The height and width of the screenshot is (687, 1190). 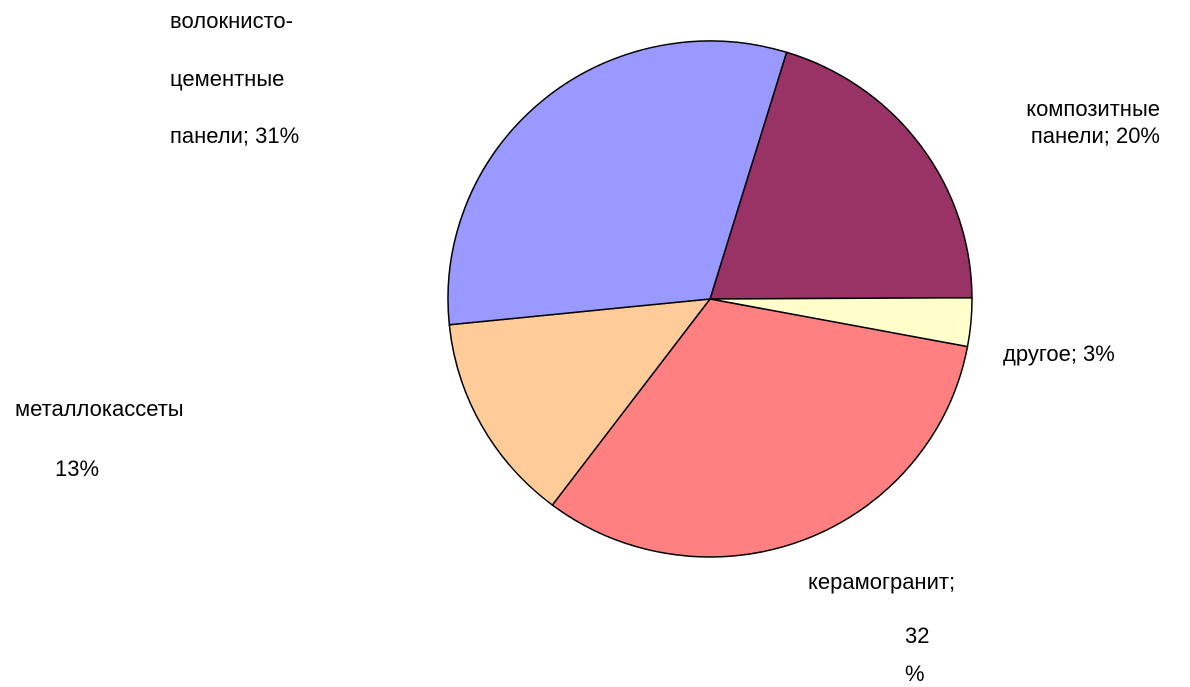 What do you see at coordinates (1093, 108) in the screenshot?
I see `data-label: композитные` at bounding box center [1093, 108].